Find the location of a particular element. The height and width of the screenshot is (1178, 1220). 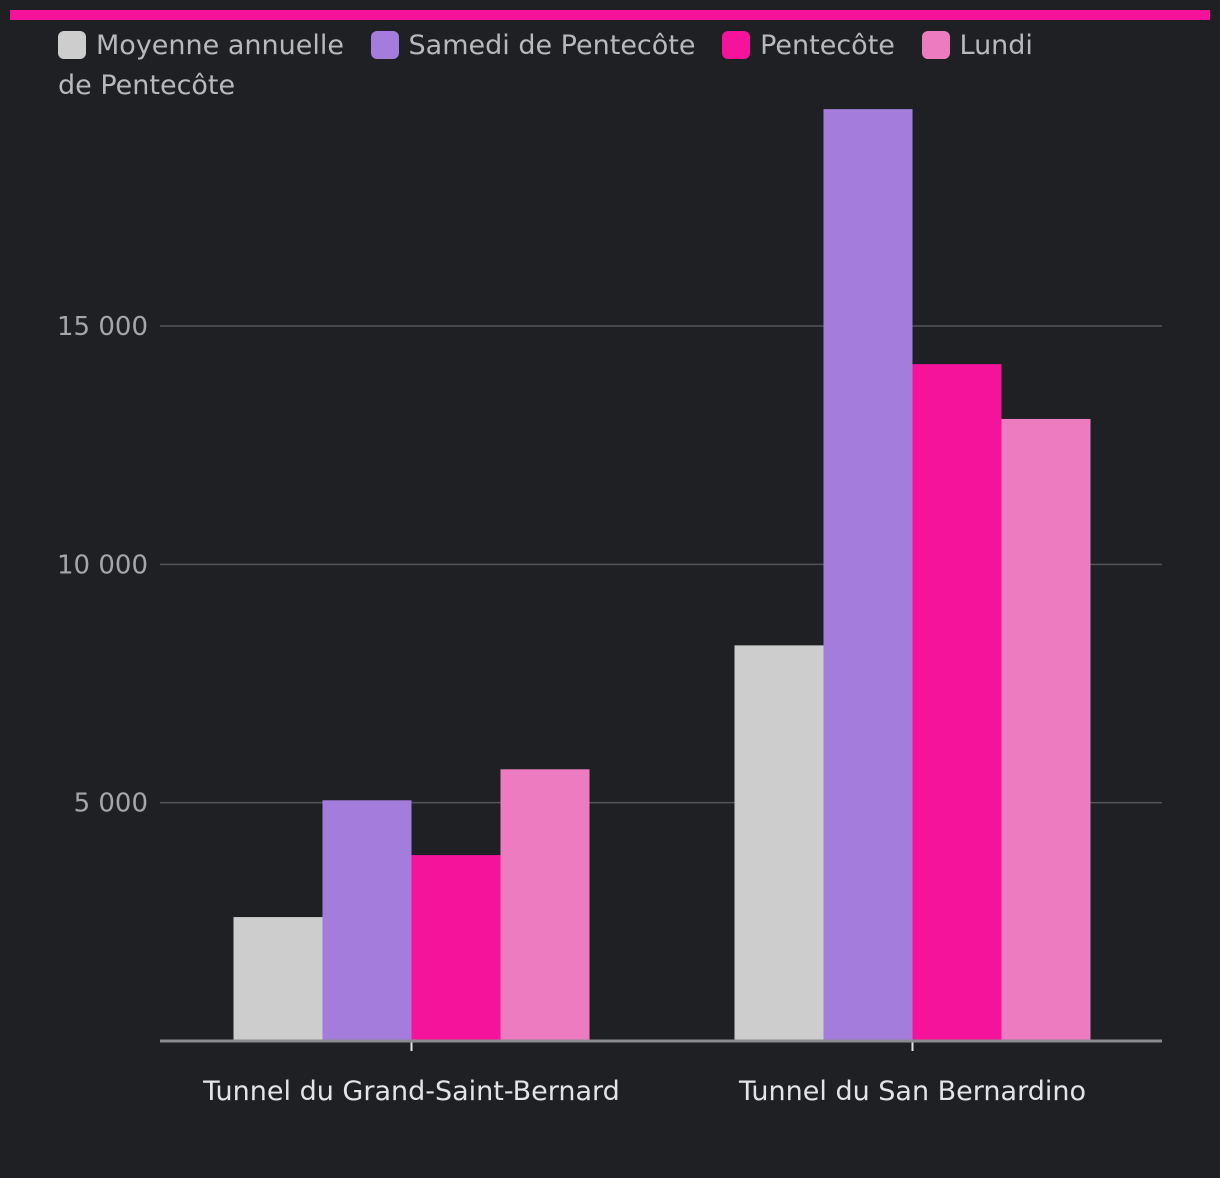

legend-item-samedi-de-pentecote: Samedi de Pentecôte is located at coordinates (533, 45).